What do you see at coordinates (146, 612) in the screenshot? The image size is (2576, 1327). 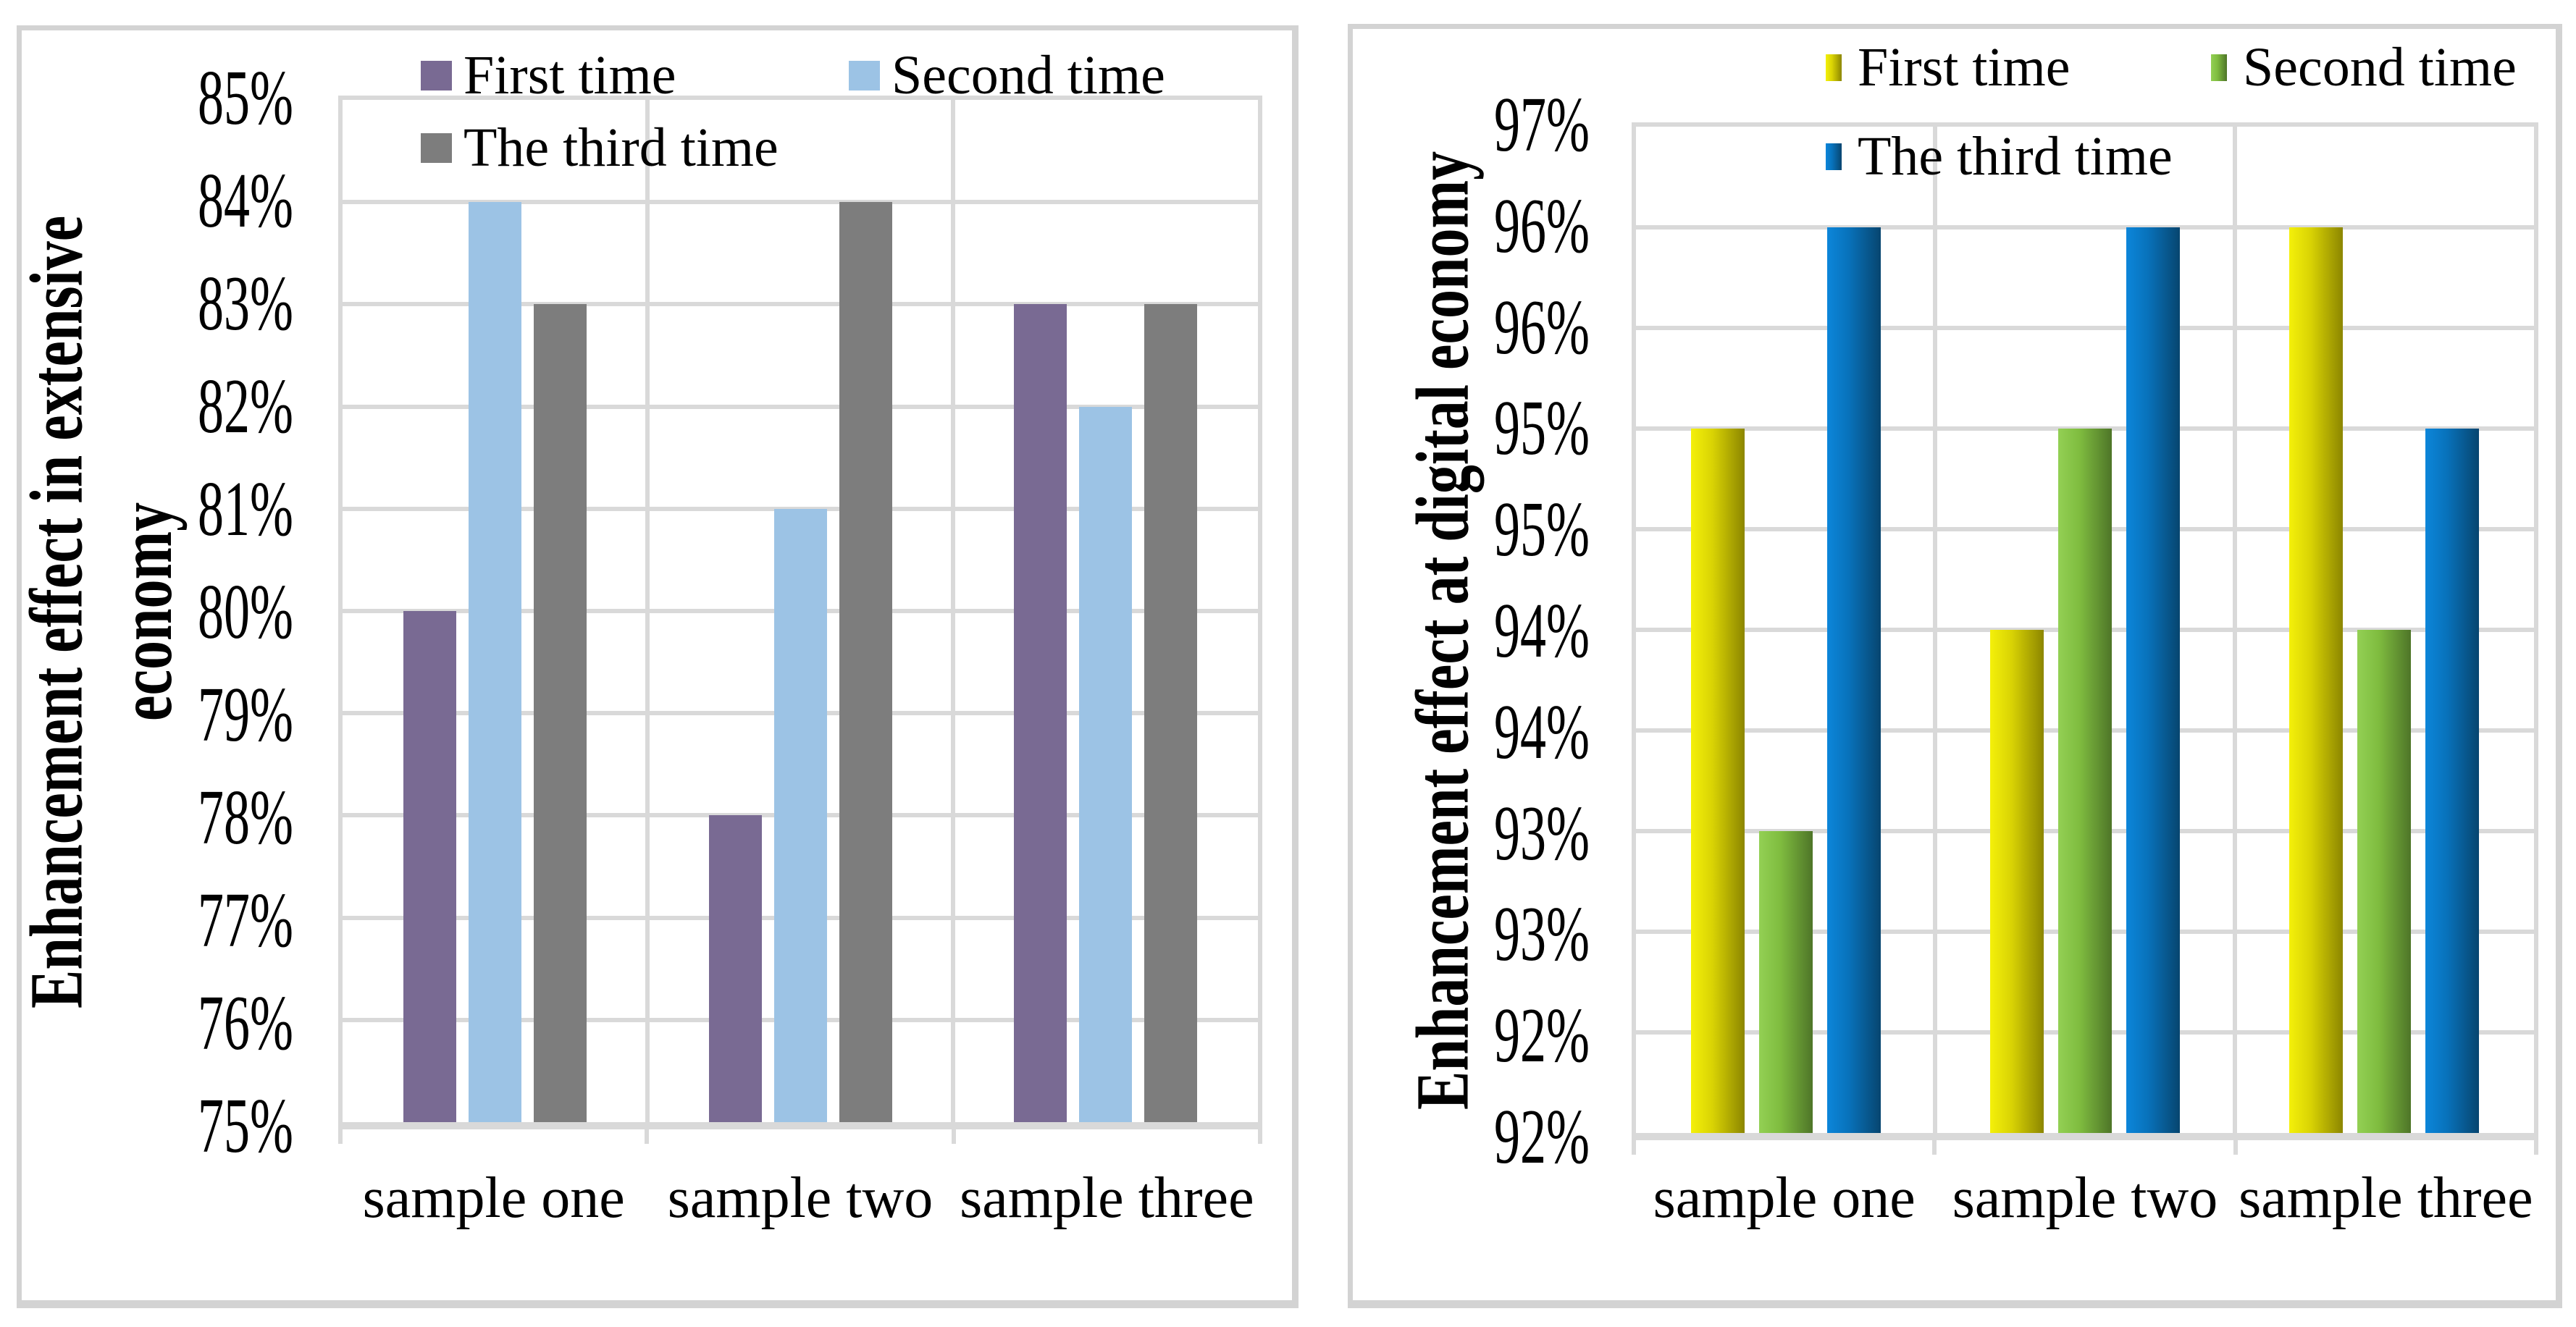 I see `y-axis-title-line: economy` at bounding box center [146, 612].